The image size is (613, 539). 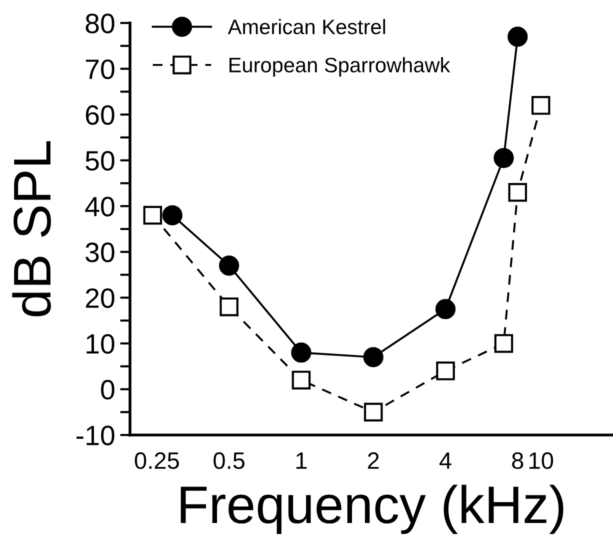 I want to click on legend-label: European Sparrowhawk, so click(x=340, y=67).